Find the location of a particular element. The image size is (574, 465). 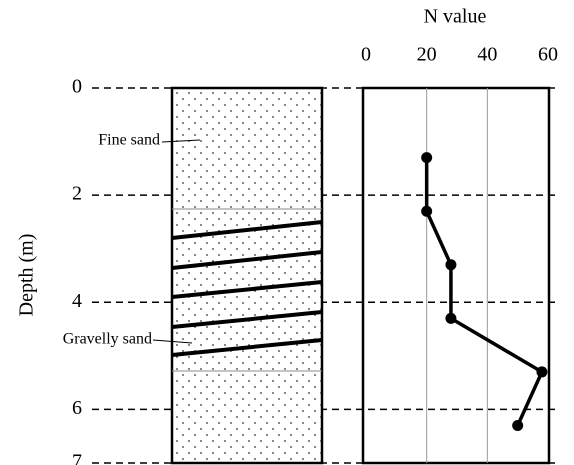

y-tick-label: 0 is located at coordinates (77, 87).